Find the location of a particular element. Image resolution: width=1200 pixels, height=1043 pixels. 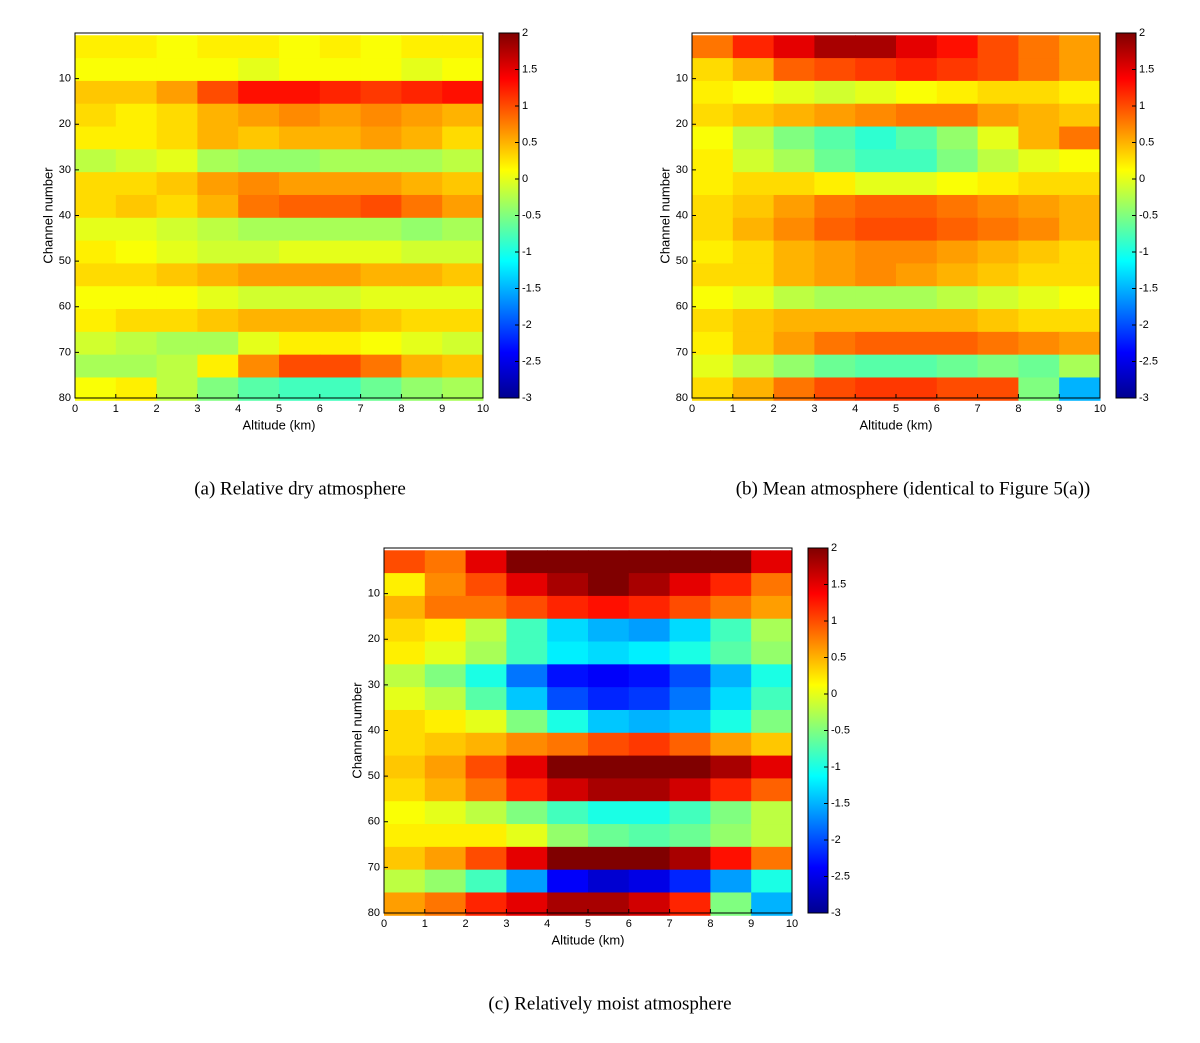

x-axis-label: Altitude (km) is located at coordinates (588, 939).